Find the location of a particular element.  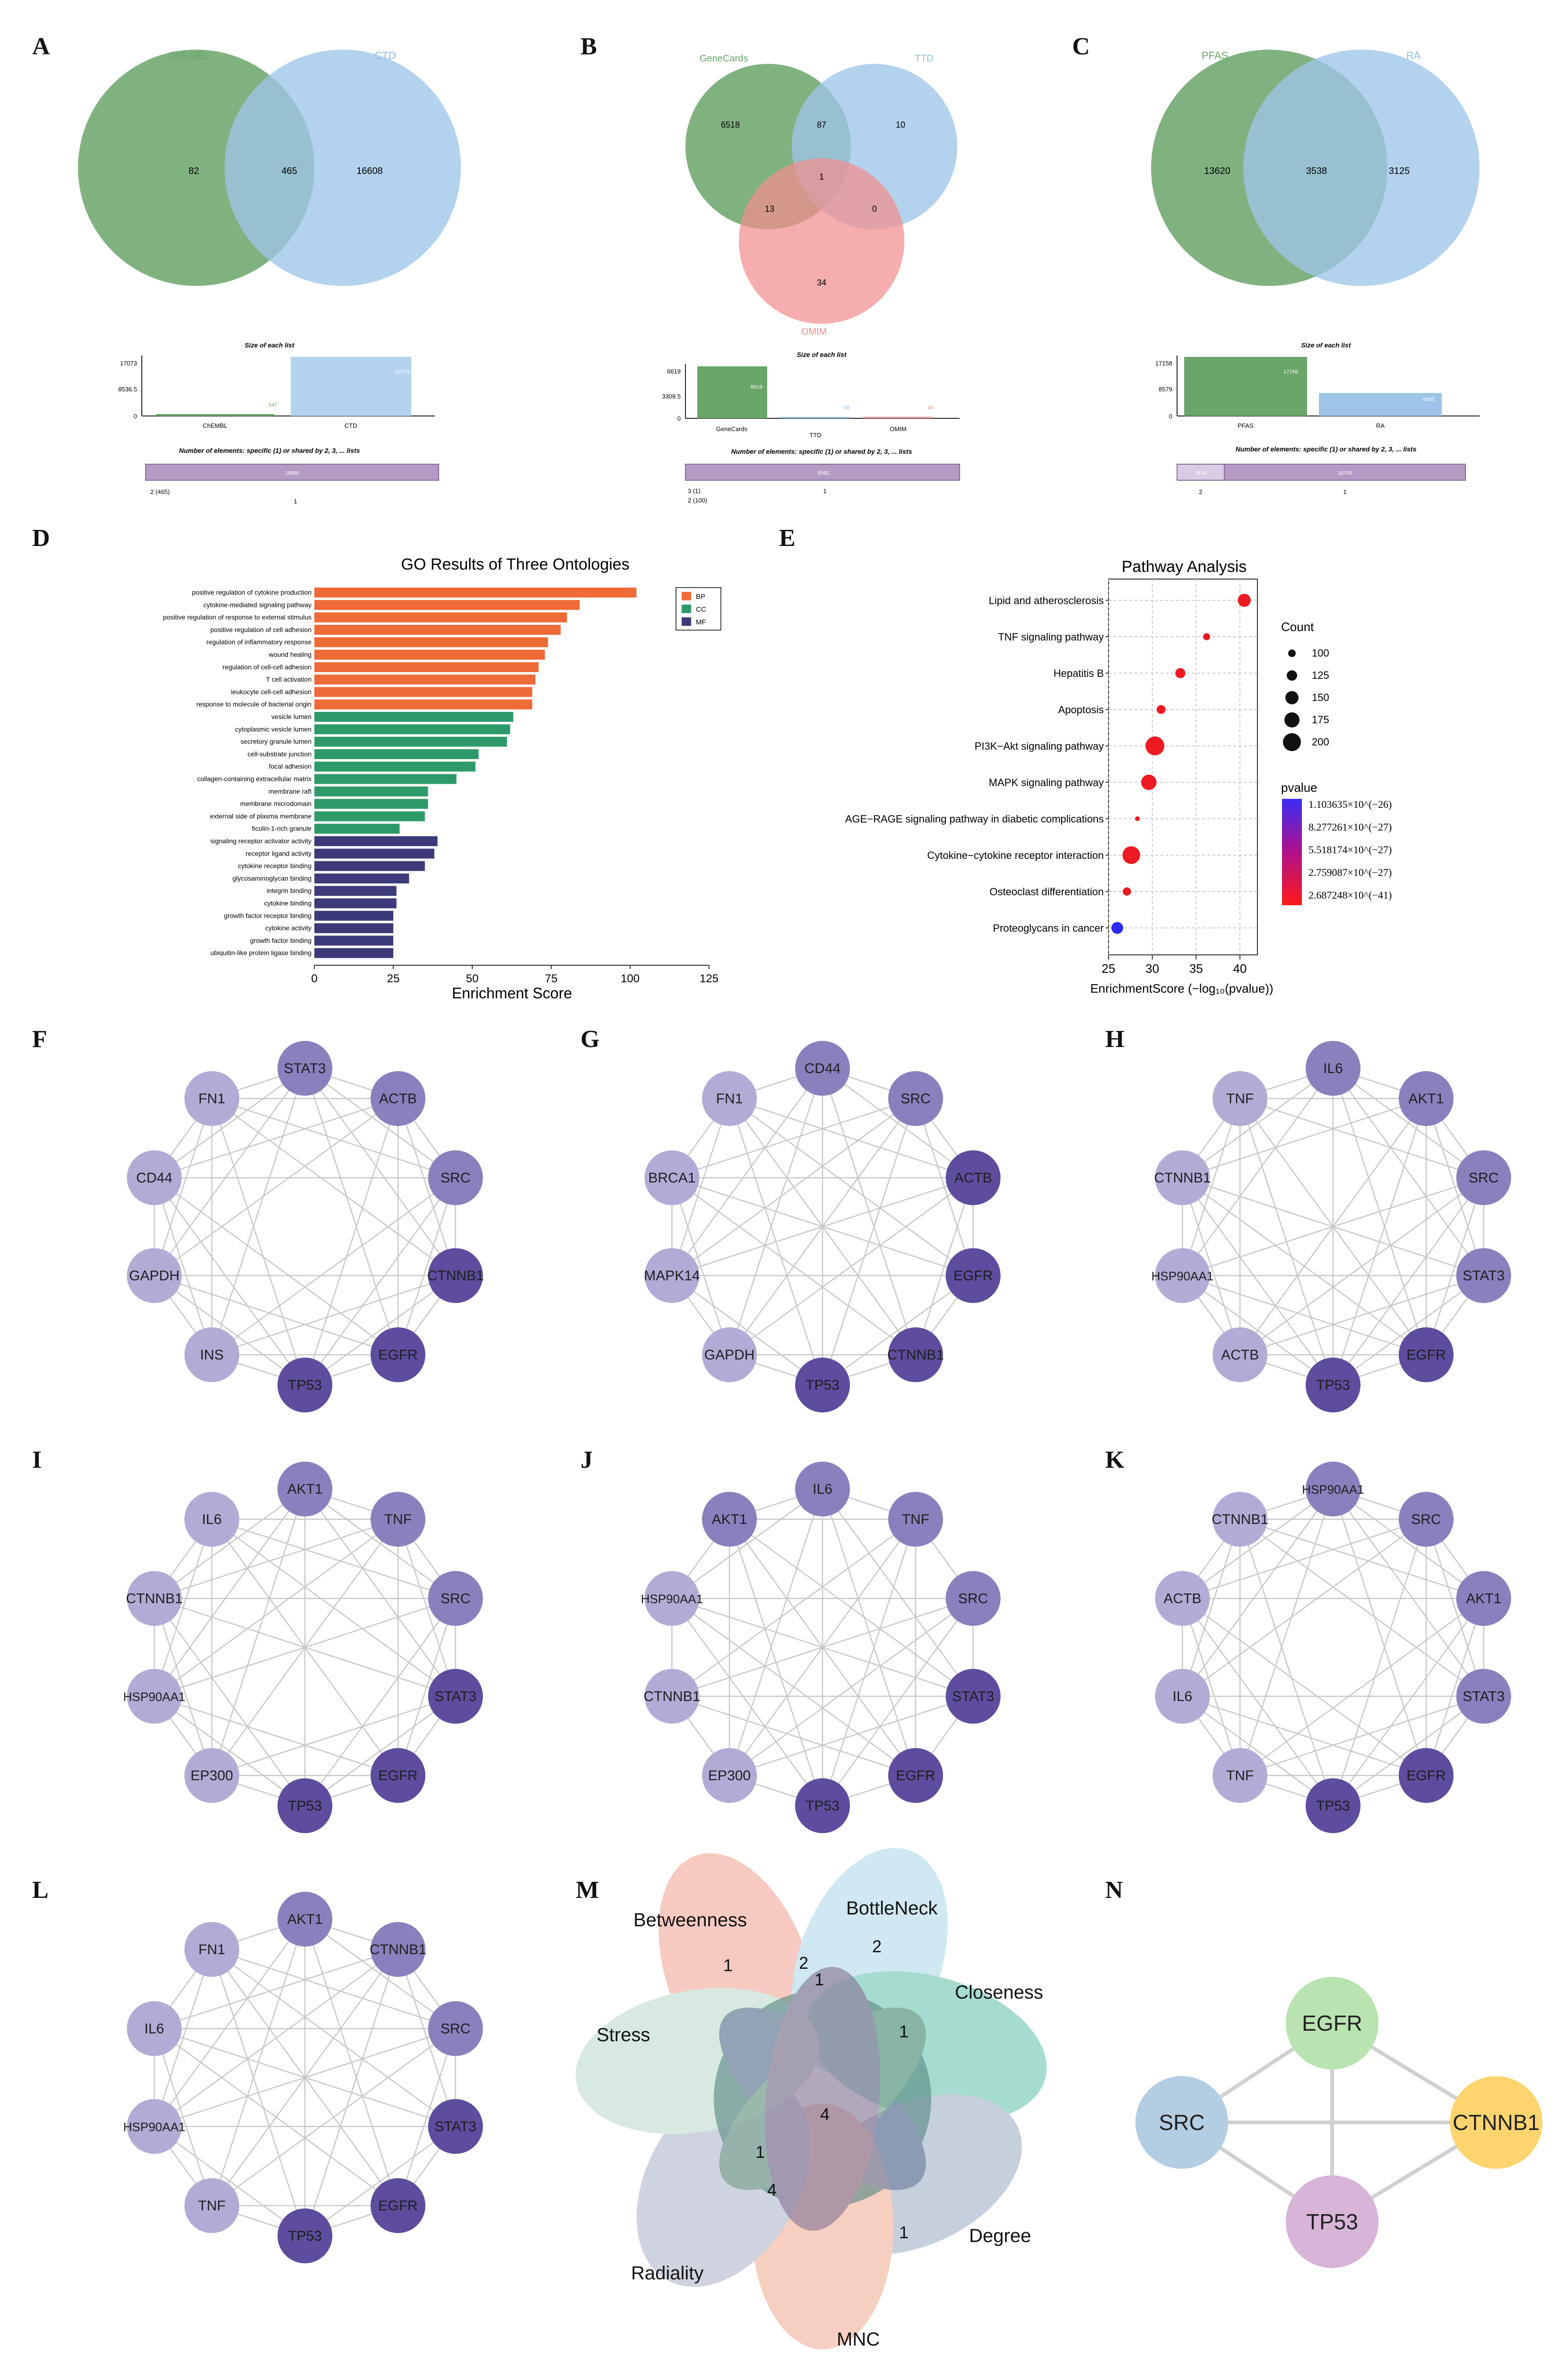

pathway-label: Cytokine−cytokine receptor interaction is located at coordinates (1015, 855).